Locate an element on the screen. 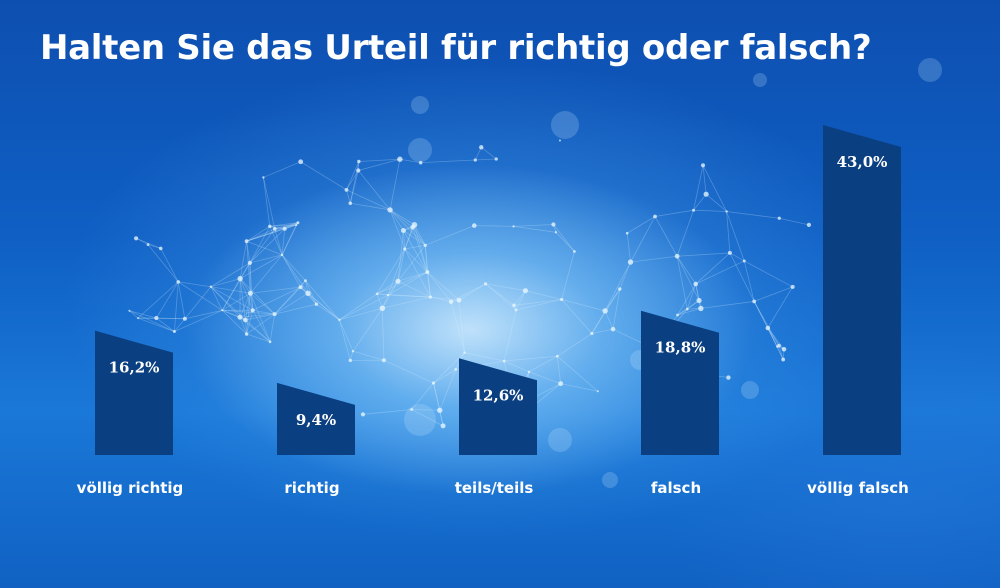 The image size is (1000, 588). category-label: völlig falsch is located at coordinates (858, 488).